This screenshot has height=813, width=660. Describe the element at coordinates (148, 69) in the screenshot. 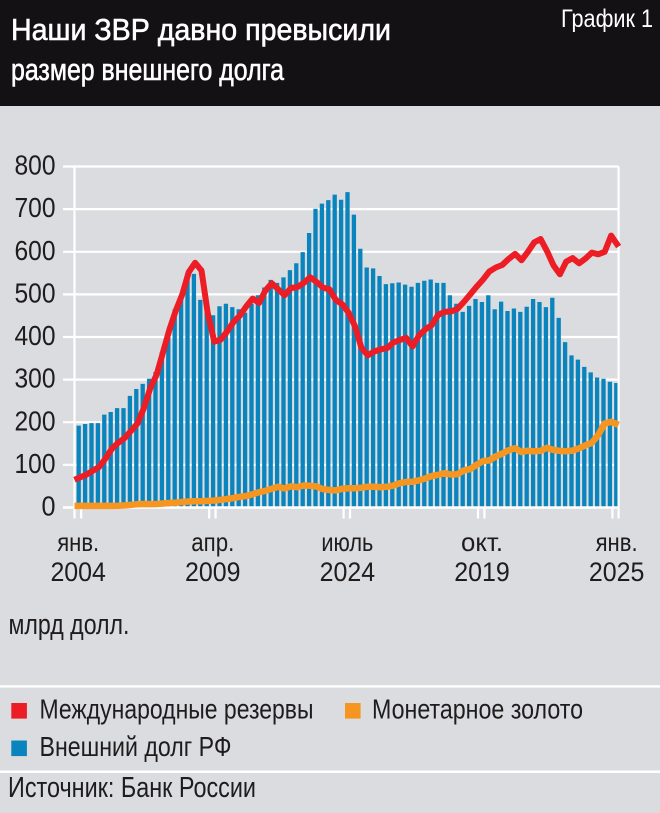

I see `svg-text: размер внешнего долга` at that location.